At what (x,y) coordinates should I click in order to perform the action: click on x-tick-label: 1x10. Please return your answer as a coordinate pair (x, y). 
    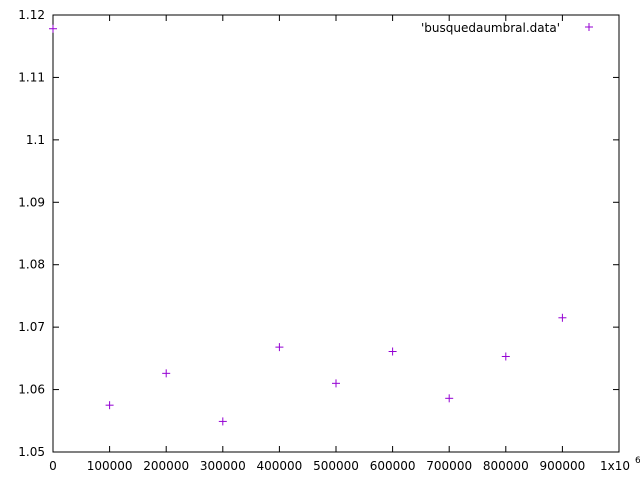
    Looking at the image, I should click on (615, 466).